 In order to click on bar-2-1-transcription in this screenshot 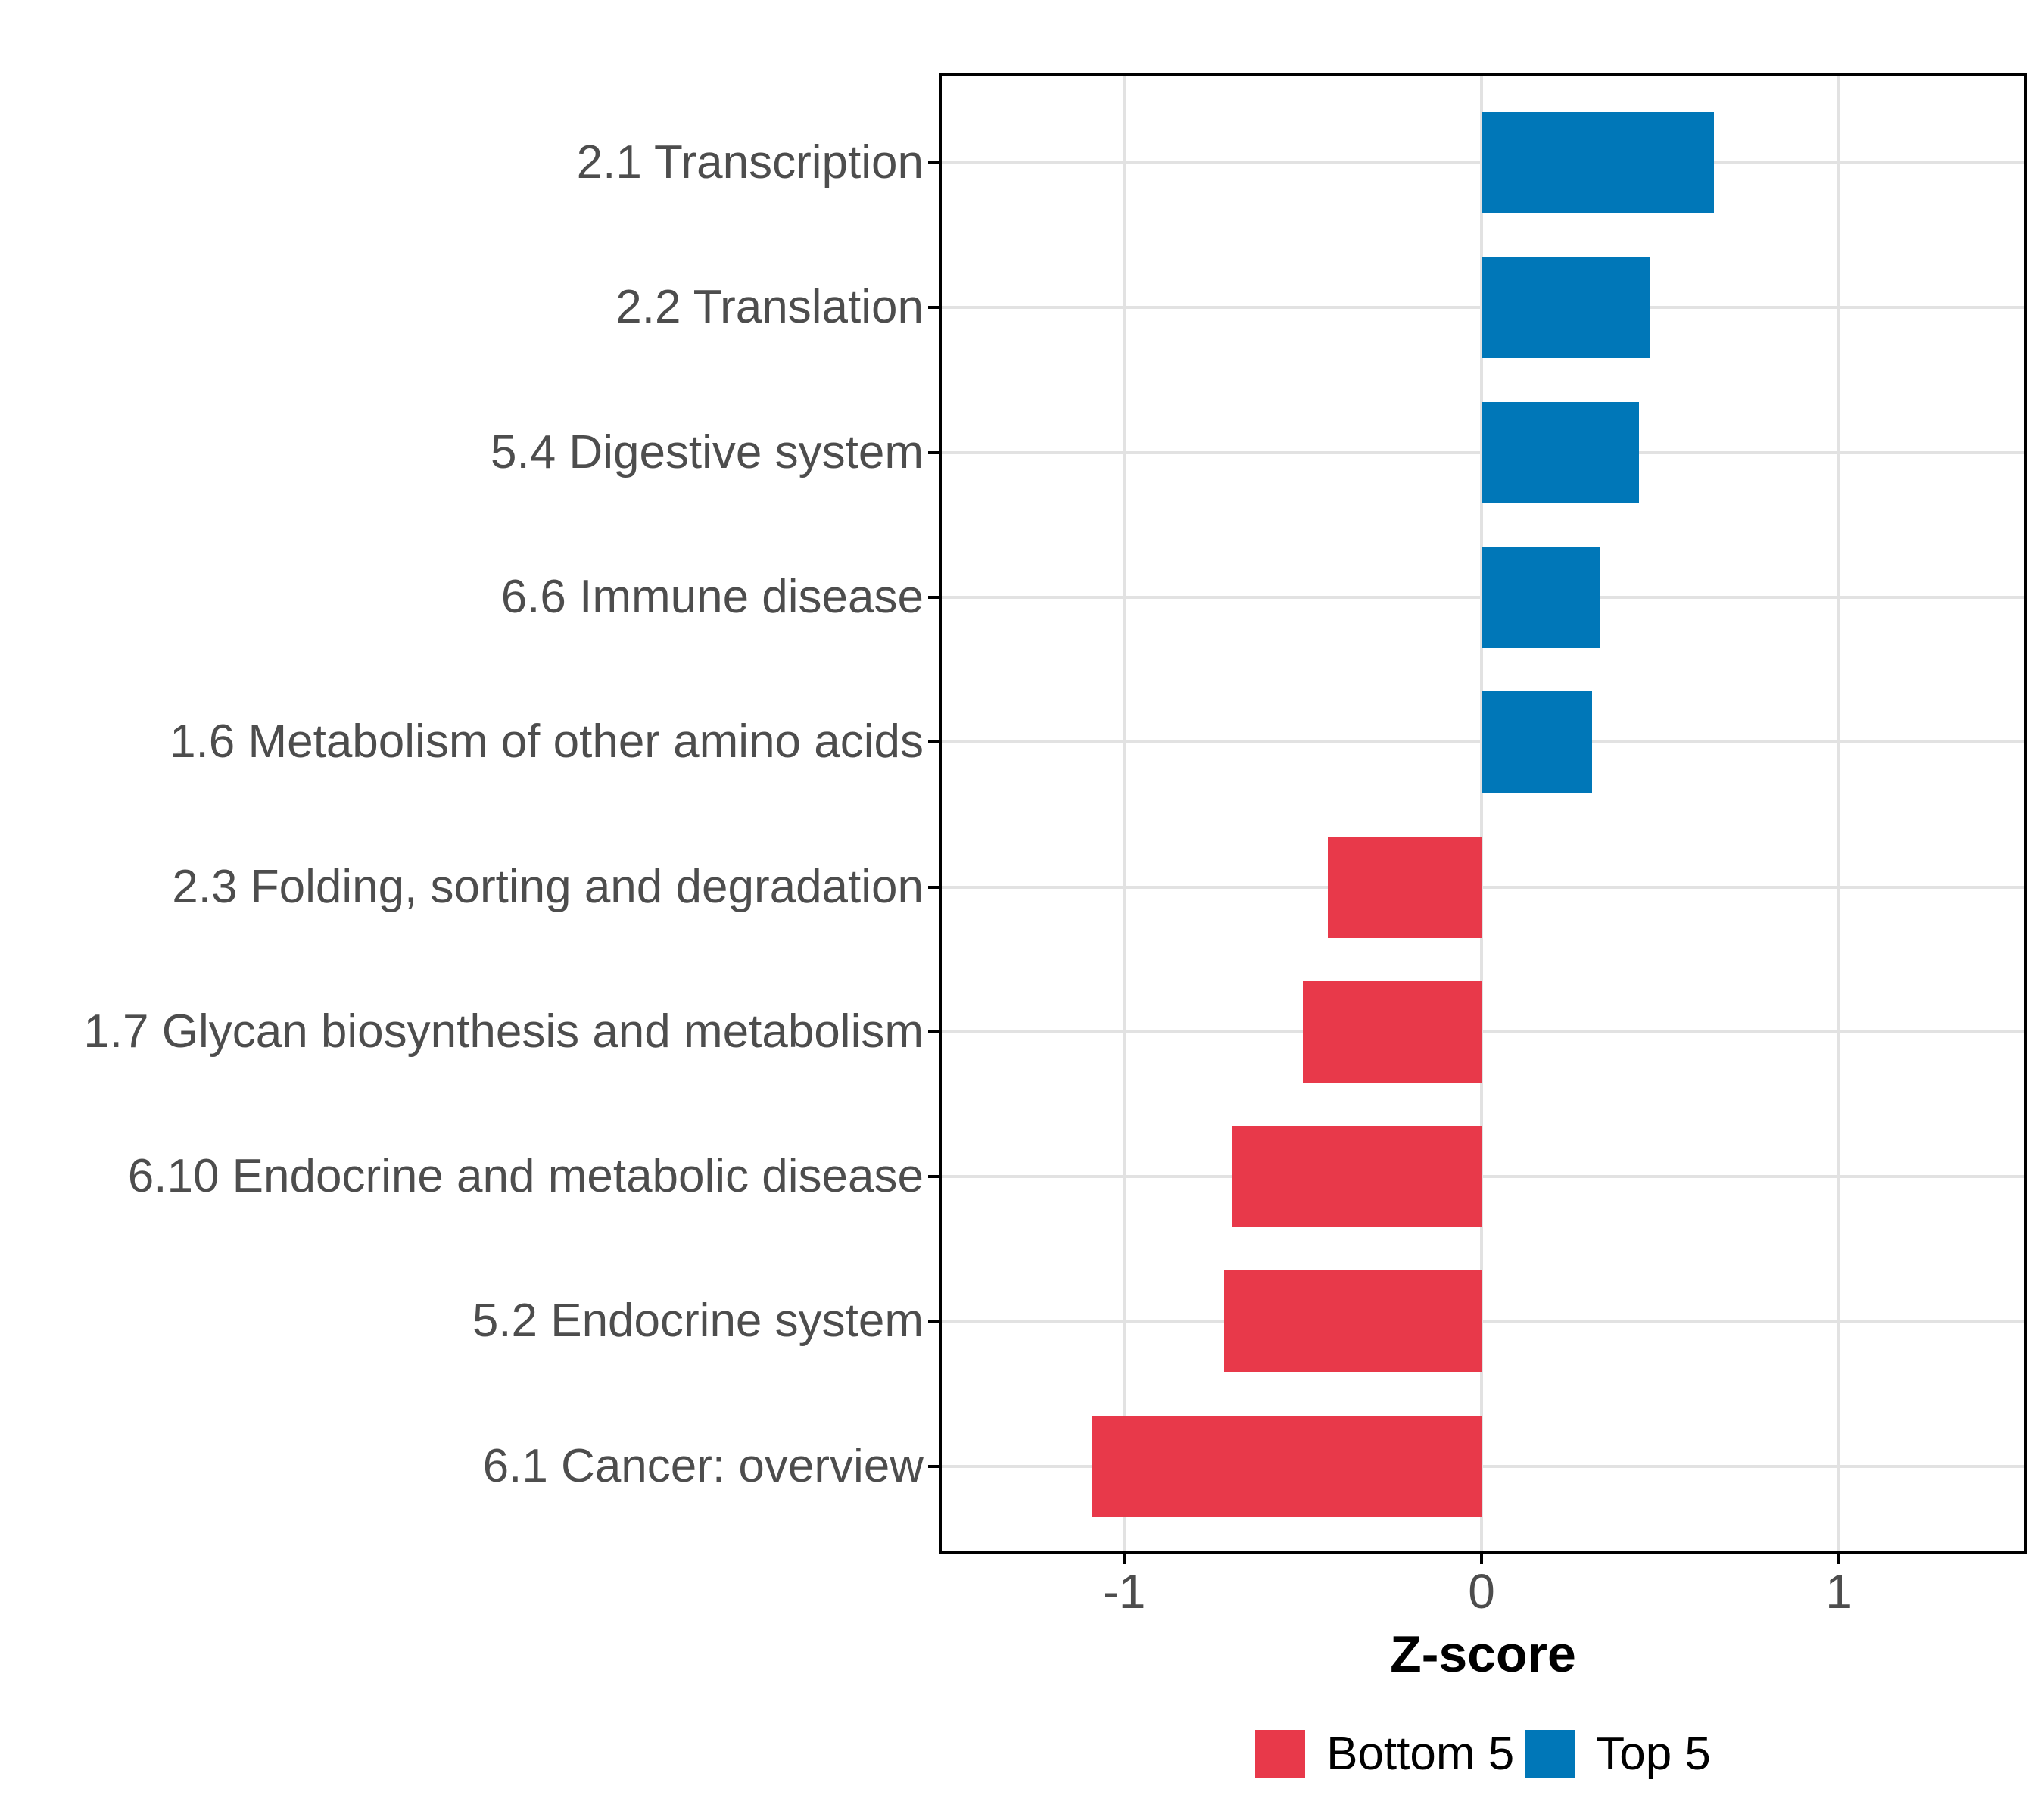, I will do `click(1598, 162)`.